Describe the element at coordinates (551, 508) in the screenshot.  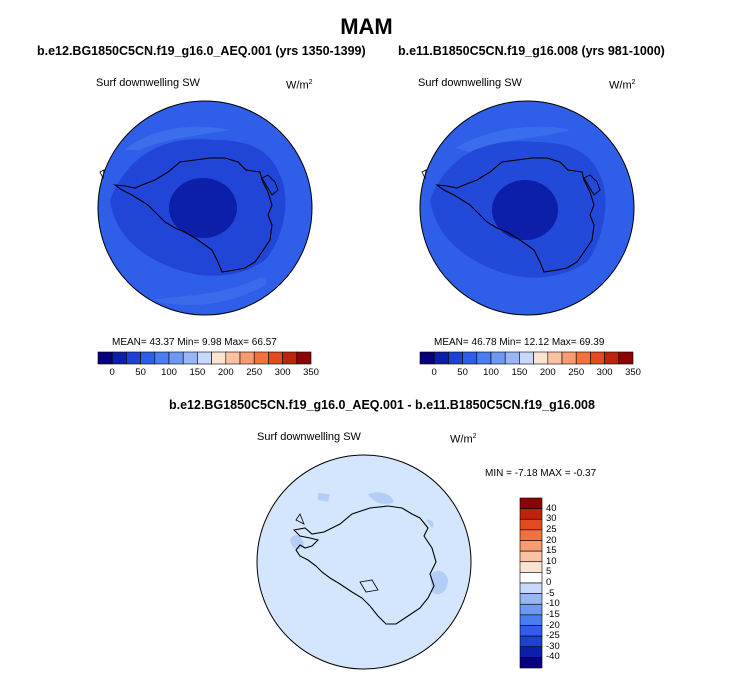
I see `colorbar-tick-label: 40` at that location.